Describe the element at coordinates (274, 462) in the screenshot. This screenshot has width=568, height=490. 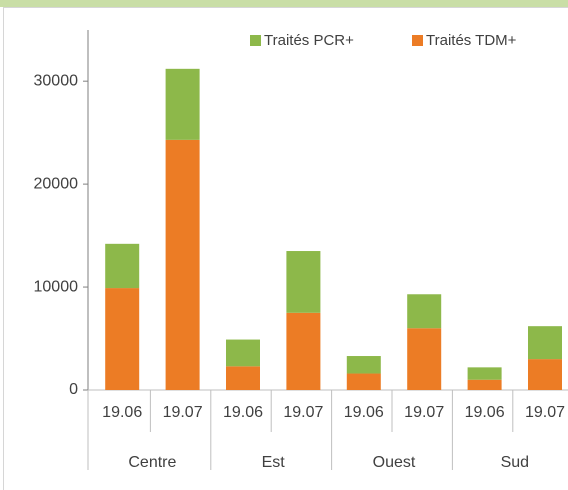
I see `group-label: Est` at that location.